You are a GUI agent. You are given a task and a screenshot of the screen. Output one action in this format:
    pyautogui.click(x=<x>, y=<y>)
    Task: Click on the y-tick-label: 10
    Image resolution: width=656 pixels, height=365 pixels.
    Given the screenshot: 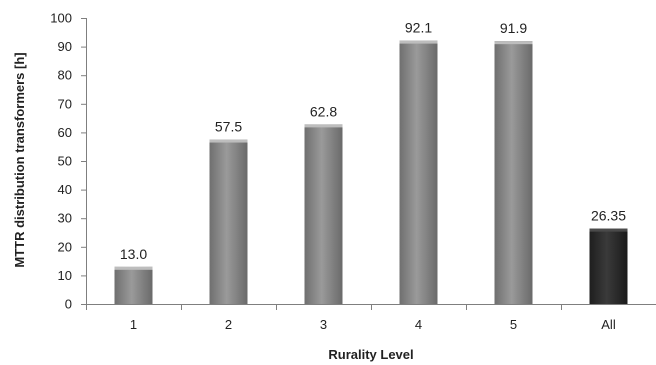 What is the action you would take?
    pyautogui.click(x=65, y=275)
    